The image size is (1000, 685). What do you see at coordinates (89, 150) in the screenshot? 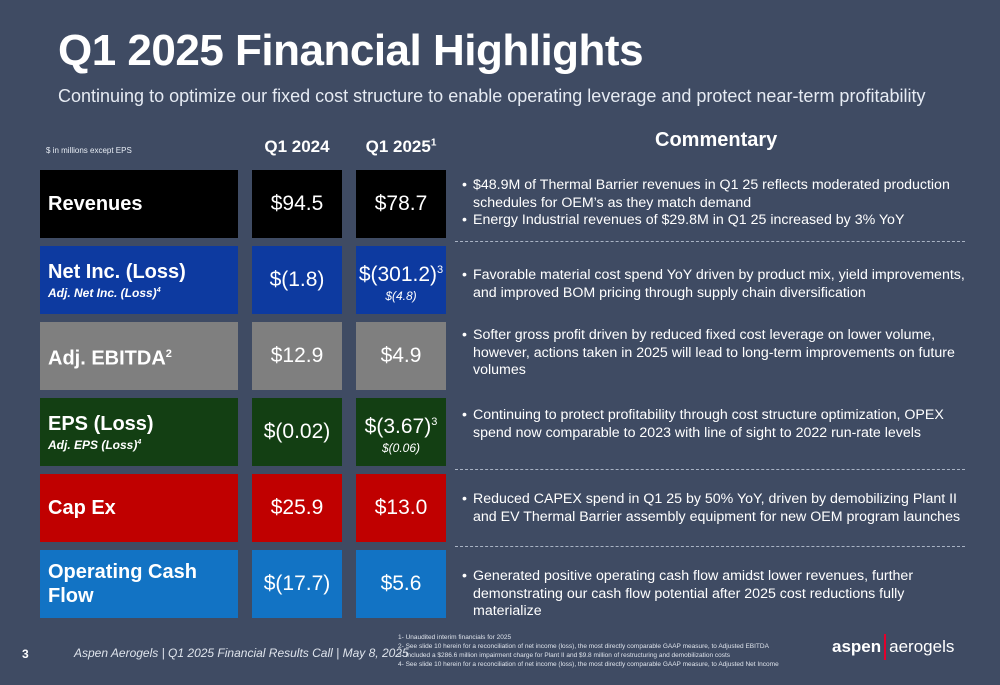
I see `units-note: $ in millions except EPS` at bounding box center [89, 150].